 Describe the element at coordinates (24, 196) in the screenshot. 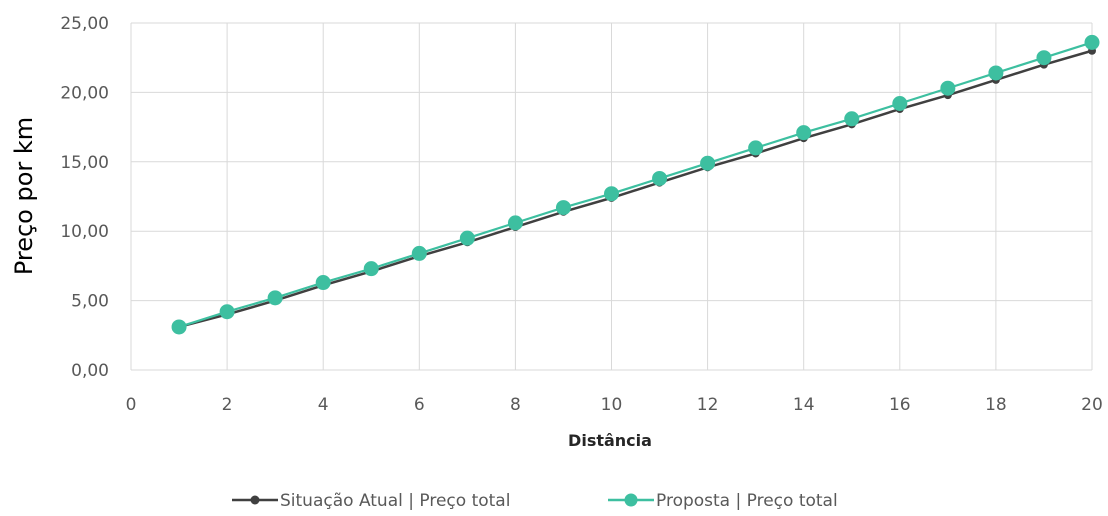

I see `y-axis-label: Preço por km` at that location.